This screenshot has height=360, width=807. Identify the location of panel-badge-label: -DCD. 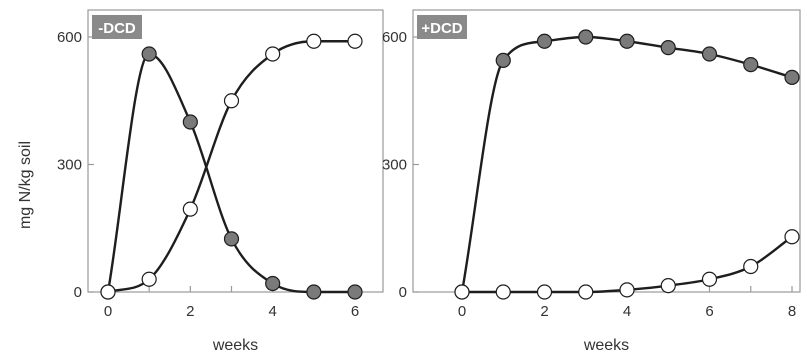
(117, 28).